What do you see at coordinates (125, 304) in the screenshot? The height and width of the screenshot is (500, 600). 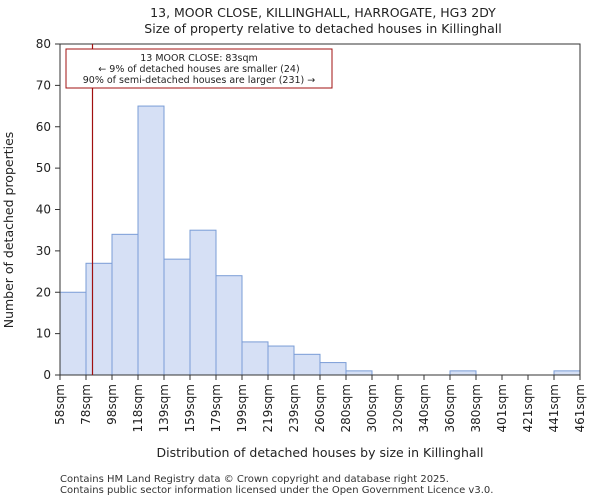 I see `bar-98sqm` at bounding box center [125, 304].